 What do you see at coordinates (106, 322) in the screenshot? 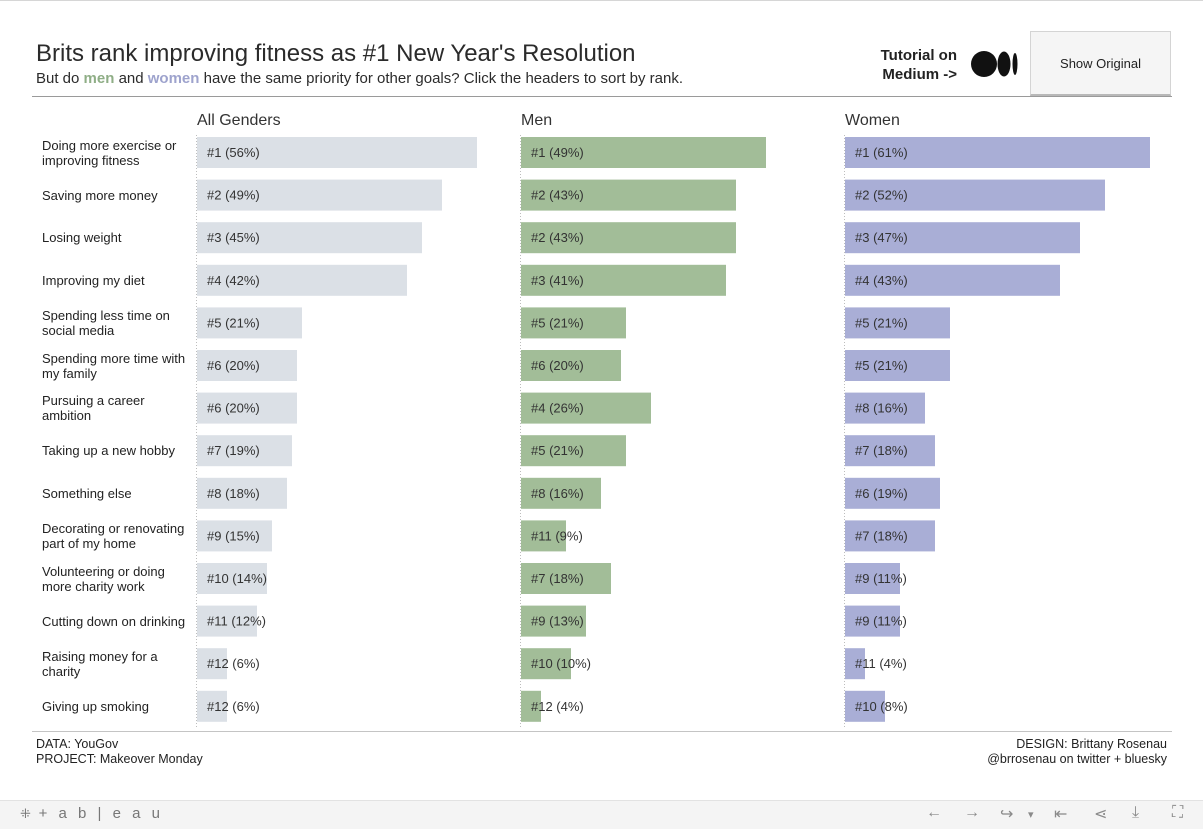
I see `category-label: Spending less time on social media` at bounding box center [106, 322].